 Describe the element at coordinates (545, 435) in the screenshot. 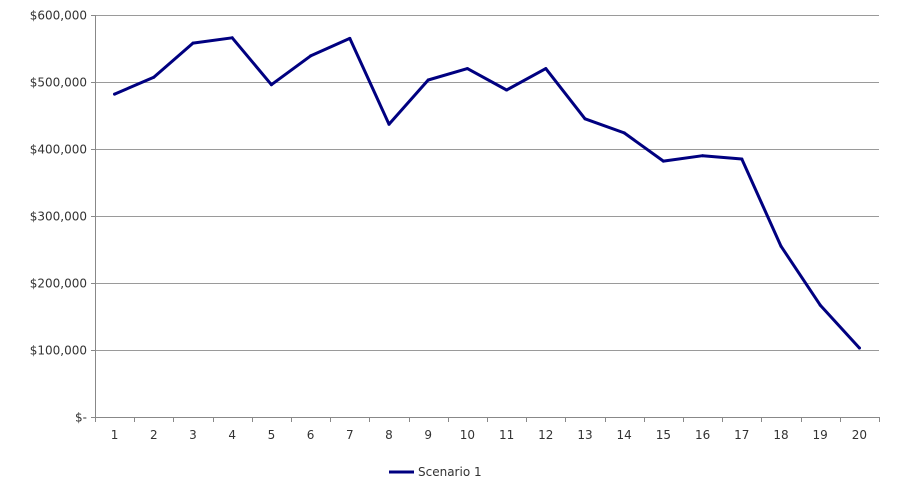

I see `x-tick-label: 12` at that location.